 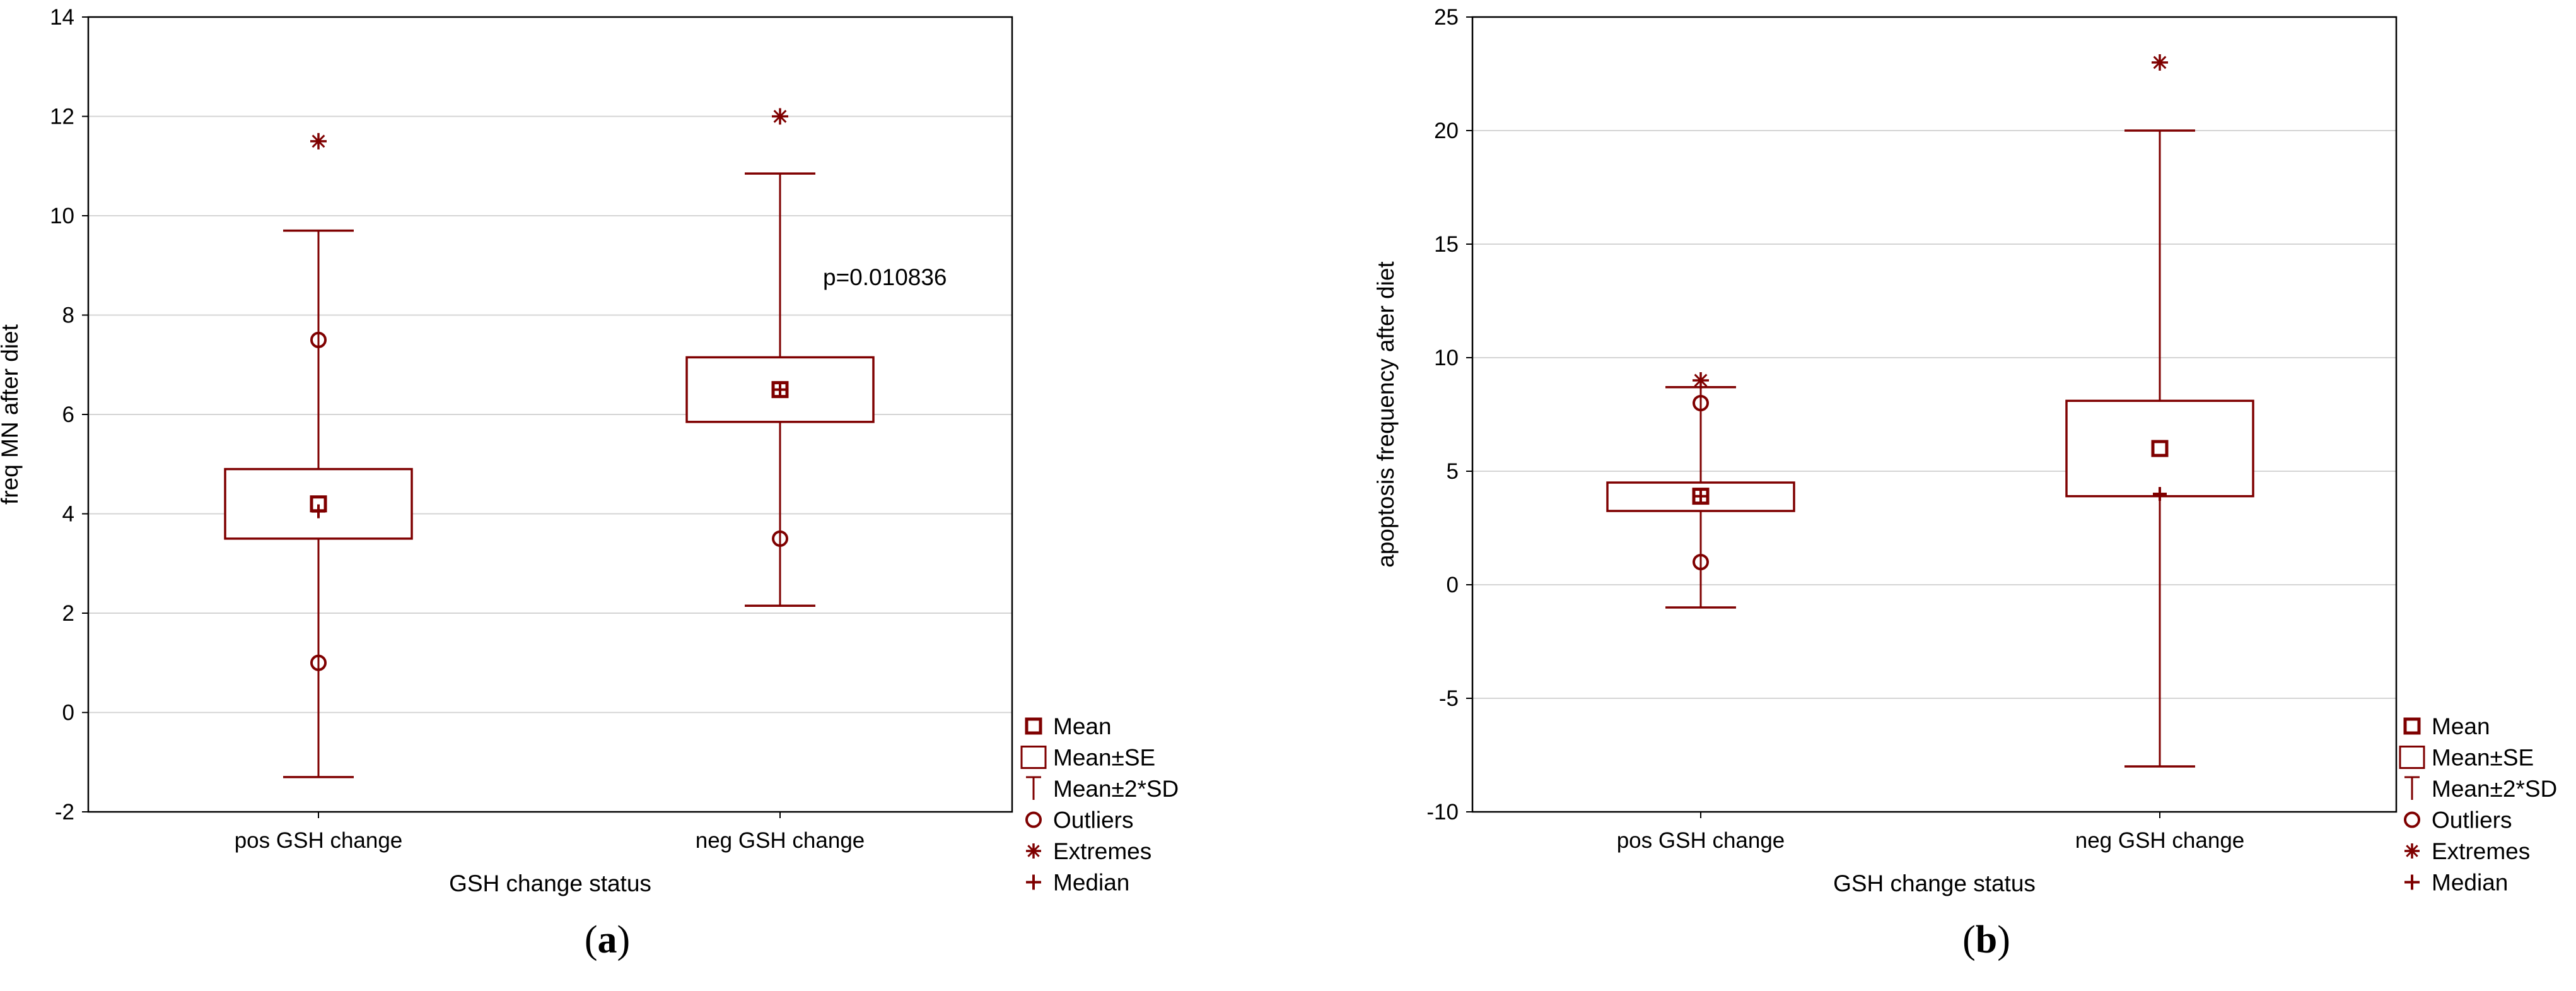 What do you see at coordinates (68, 315) in the screenshot?
I see `y-tick-label: 8` at bounding box center [68, 315].